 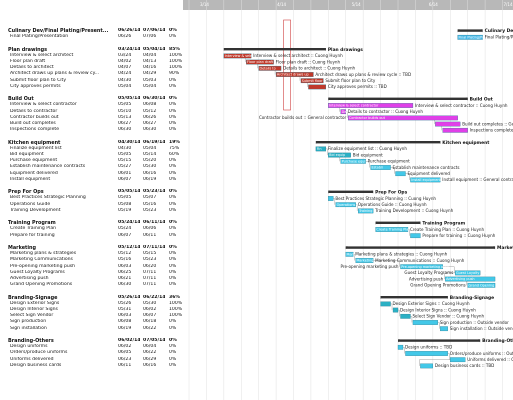 What do you see at coordinates (357, 86) in the screenshot?
I see `task-bar-label: City approves permits :: TBD` at bounding box center [357, 86].